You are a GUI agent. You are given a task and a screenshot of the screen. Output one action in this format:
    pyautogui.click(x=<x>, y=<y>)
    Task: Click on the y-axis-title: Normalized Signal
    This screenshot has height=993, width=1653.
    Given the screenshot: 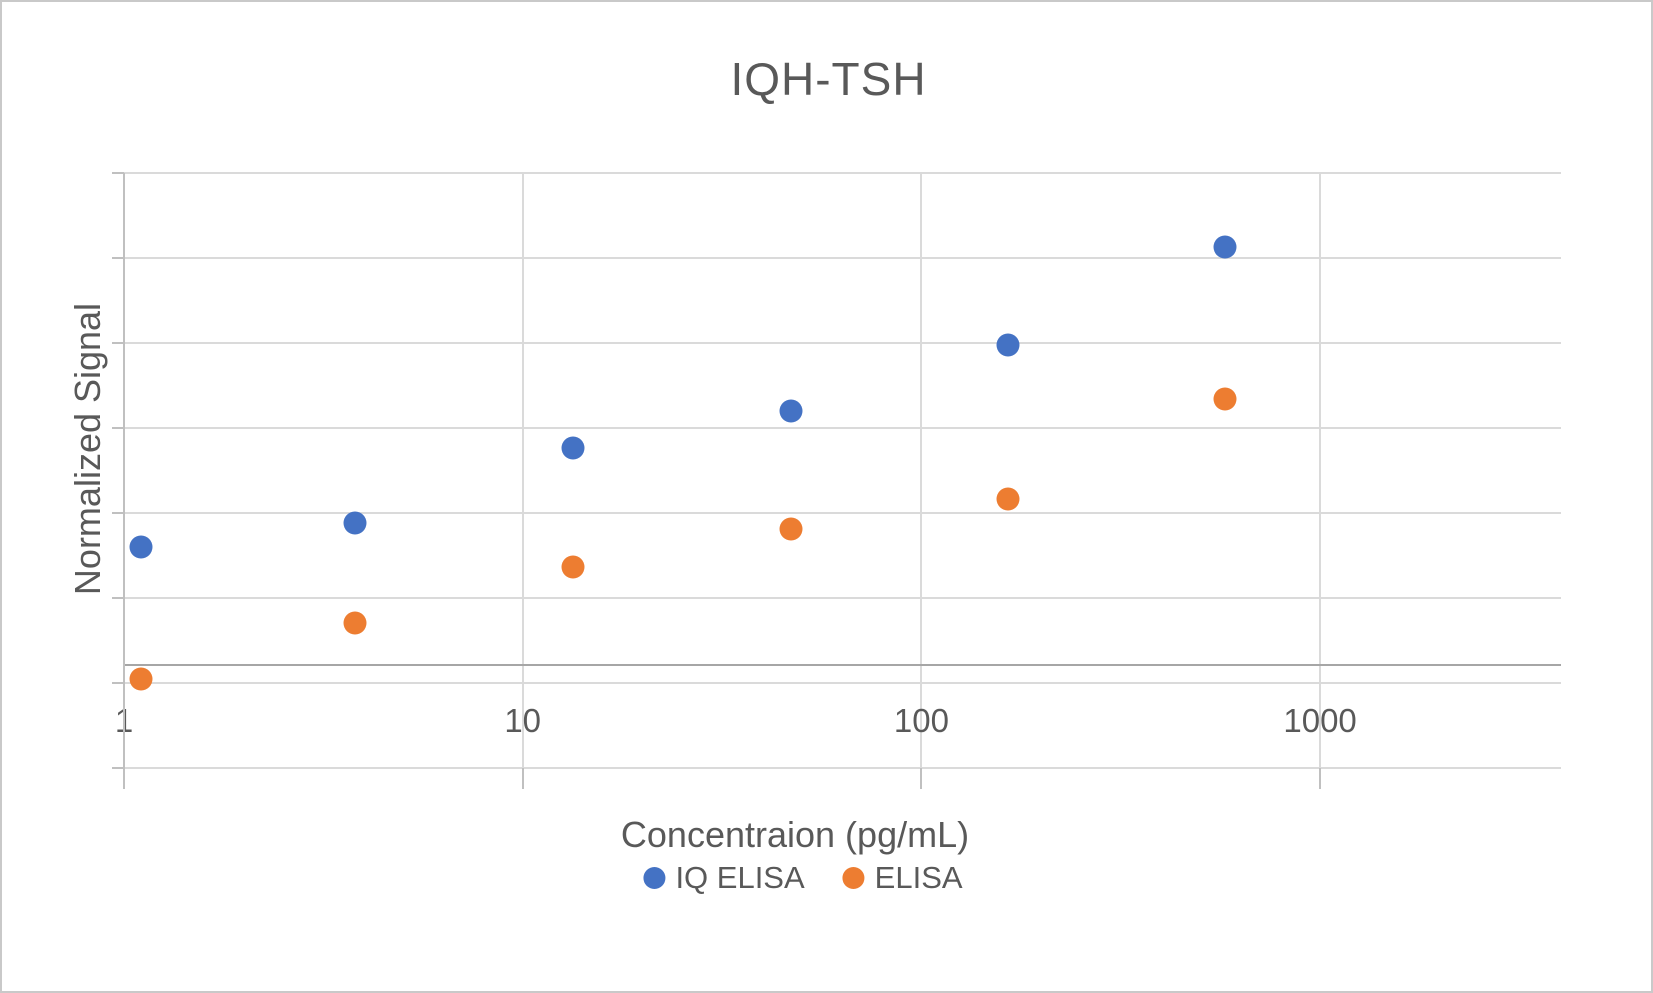 What is the action you would take?
    pyautogui.click(x=87, y=449)
    